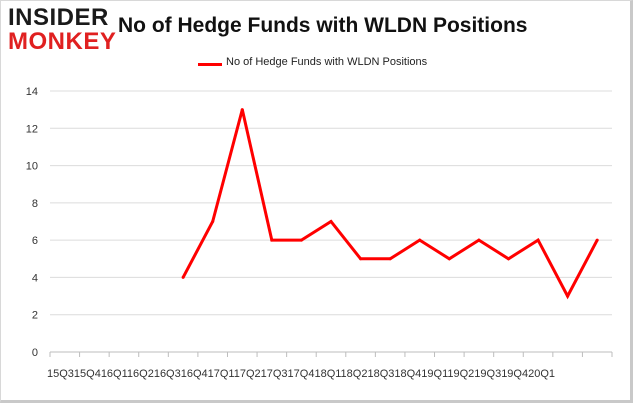 This screenshot has height=408, width=637. I want to click on logo-line-2: MONKEY, so click(62, 41).